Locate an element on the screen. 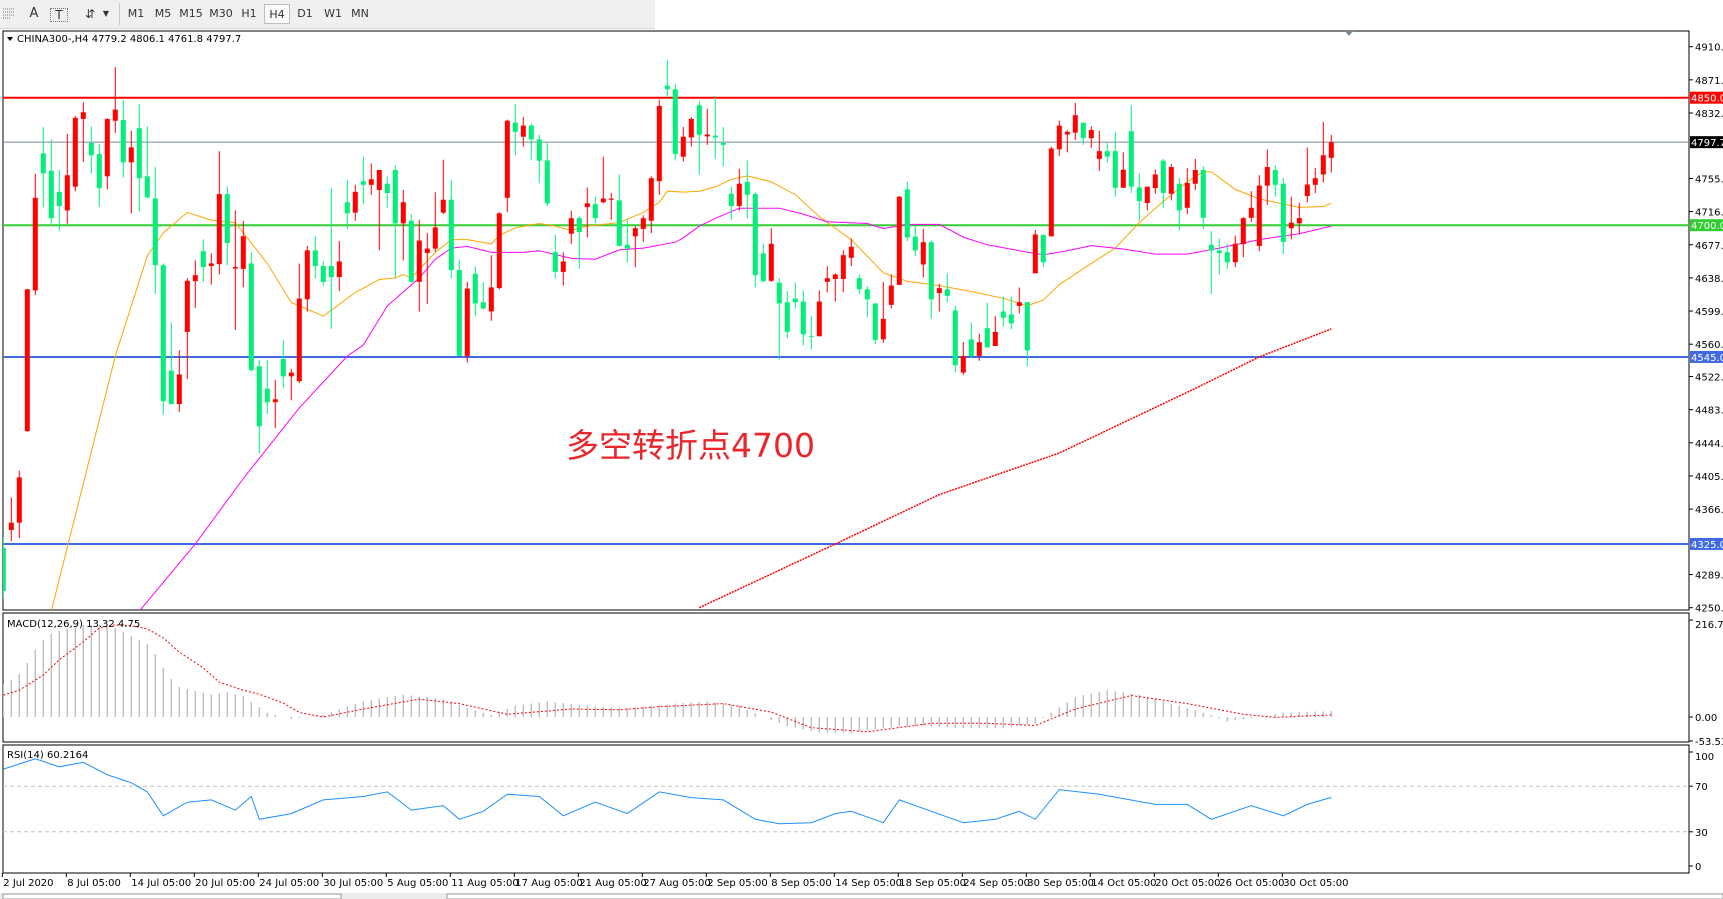 This screenshot has height=899, width=1723. arrows-icon: ⇵ is located at coordinates (90, 14).